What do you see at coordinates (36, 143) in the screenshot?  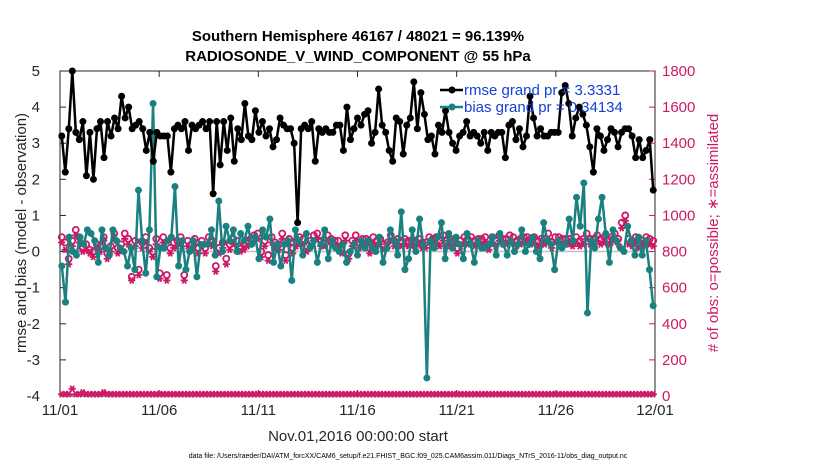 I see `y-tick-label: 3` at bounding box center [36, 143].